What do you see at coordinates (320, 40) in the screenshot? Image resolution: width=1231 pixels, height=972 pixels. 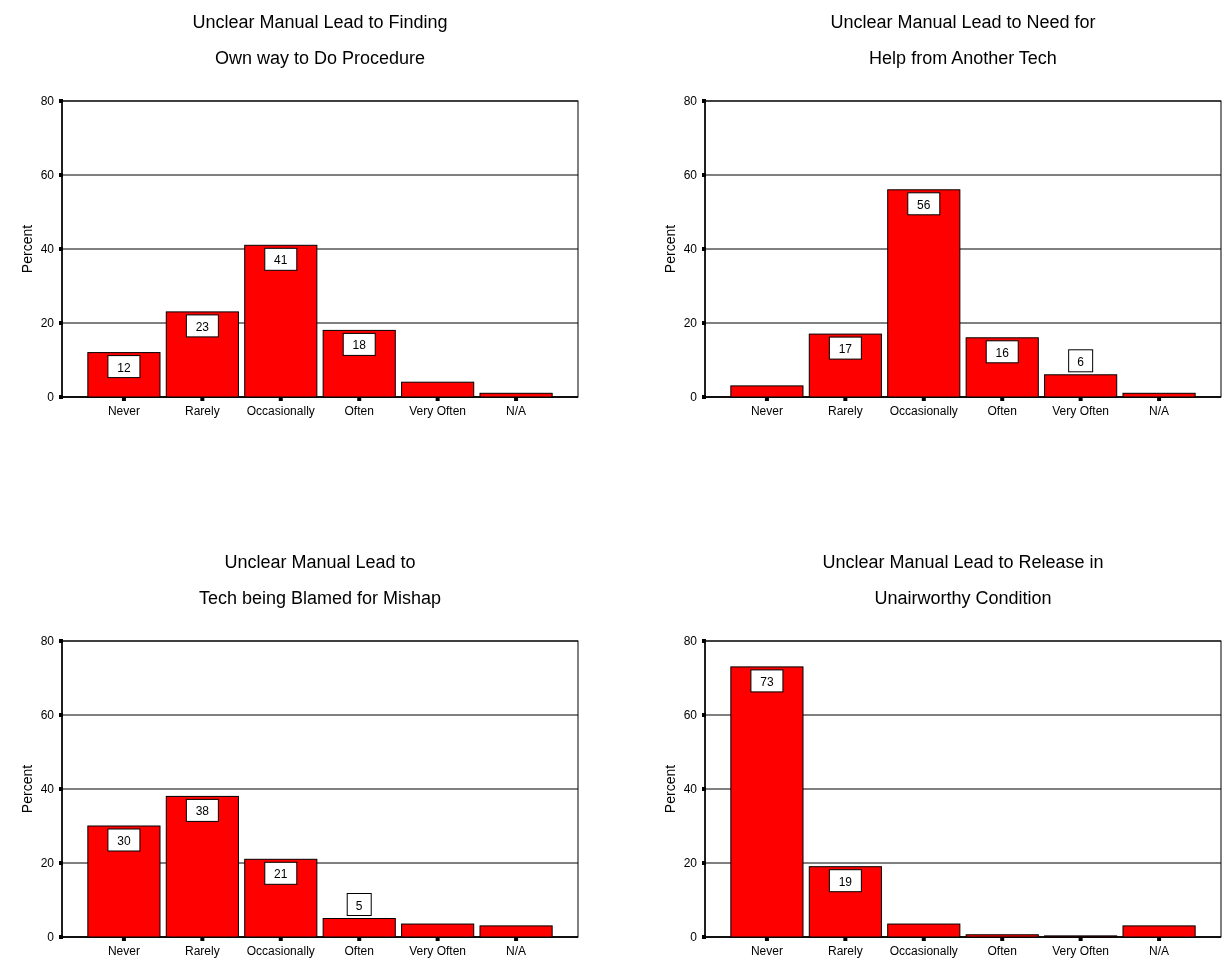 I see `chart-title: Unclear Manual Lead to Finding Own way to Do Procedure` at bounding box center [320, 40].